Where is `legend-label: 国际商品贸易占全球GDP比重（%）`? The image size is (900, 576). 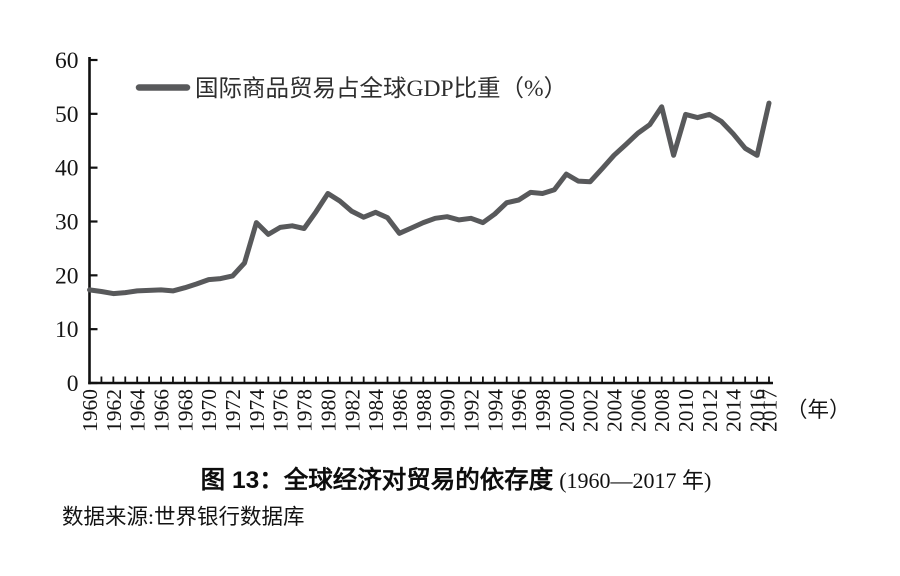 legend-label: 国际商品贸易占全球GDP比重（%） is located at coordinates (381, 88).